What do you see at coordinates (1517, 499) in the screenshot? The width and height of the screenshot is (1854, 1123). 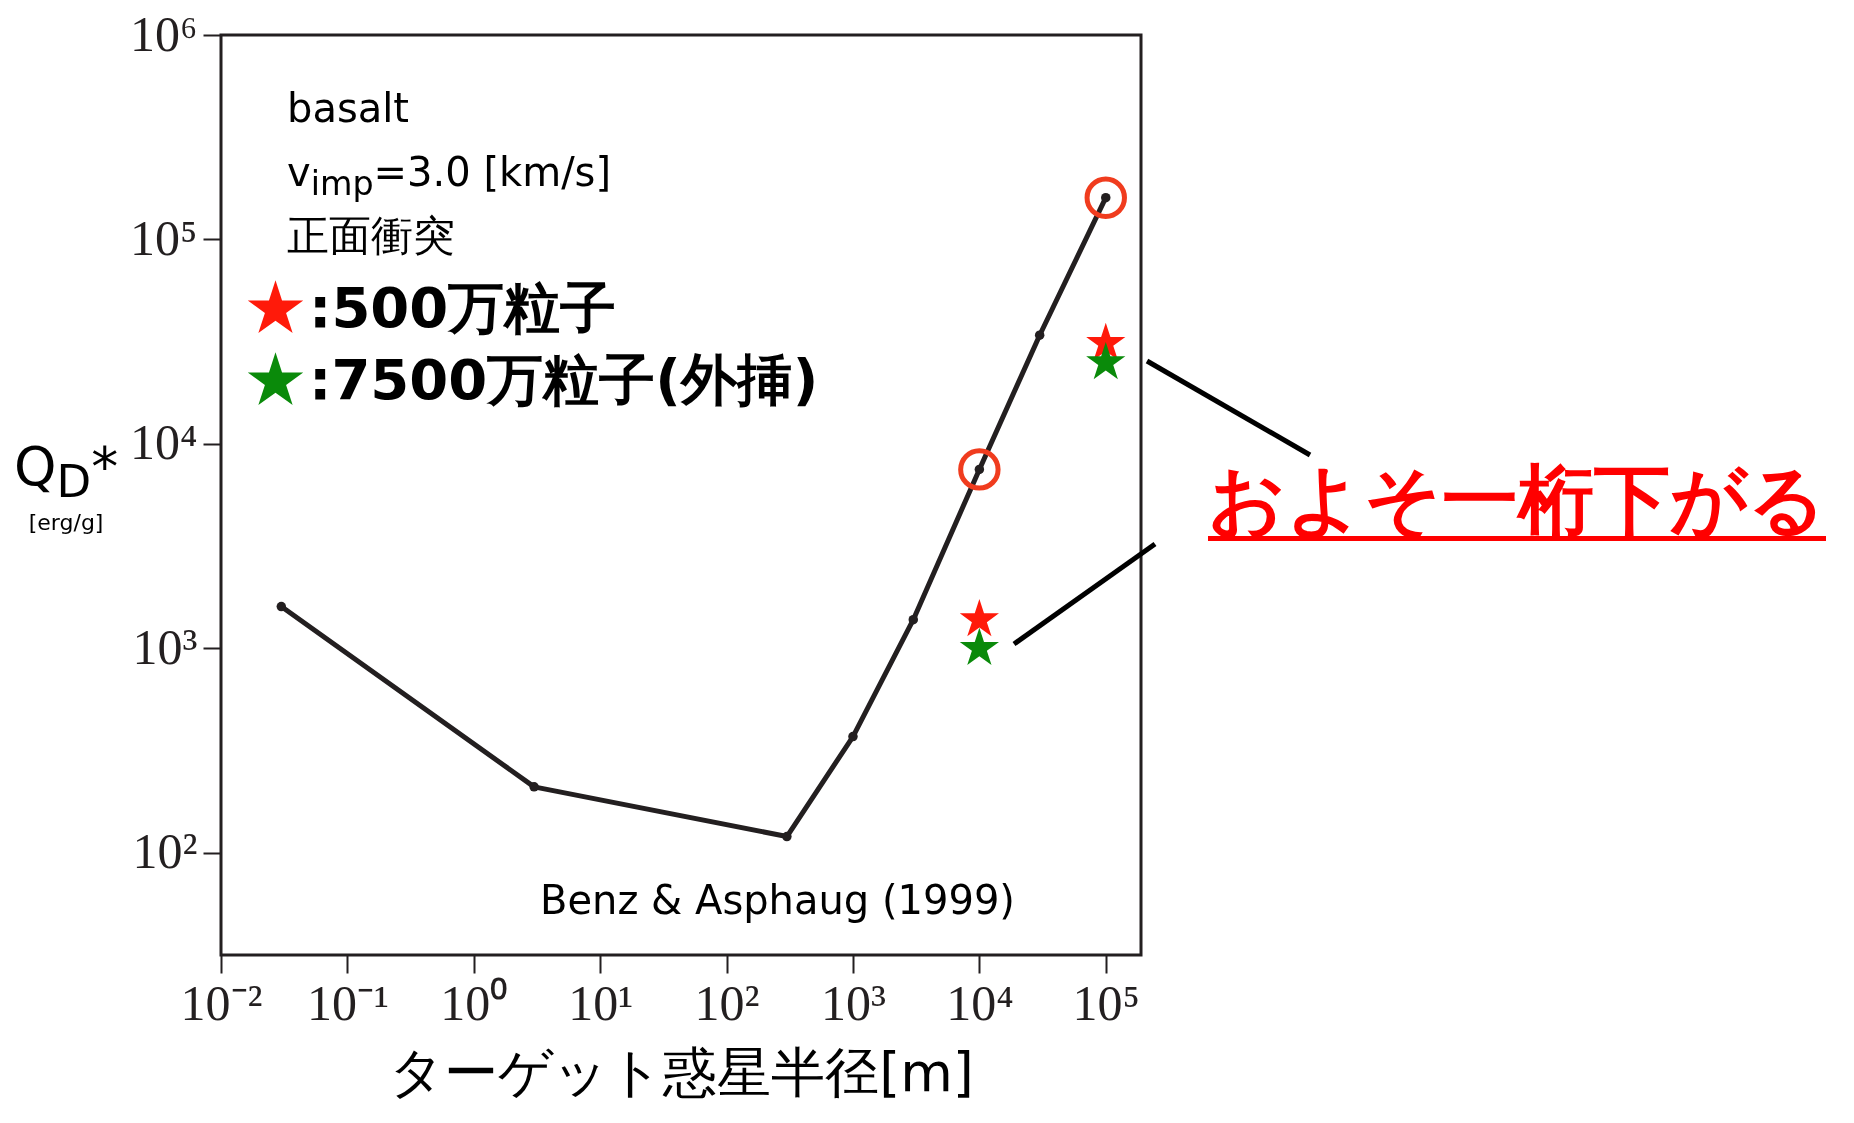 I see `text: およそ一桁下がる` at bounding box center [1517, 499].